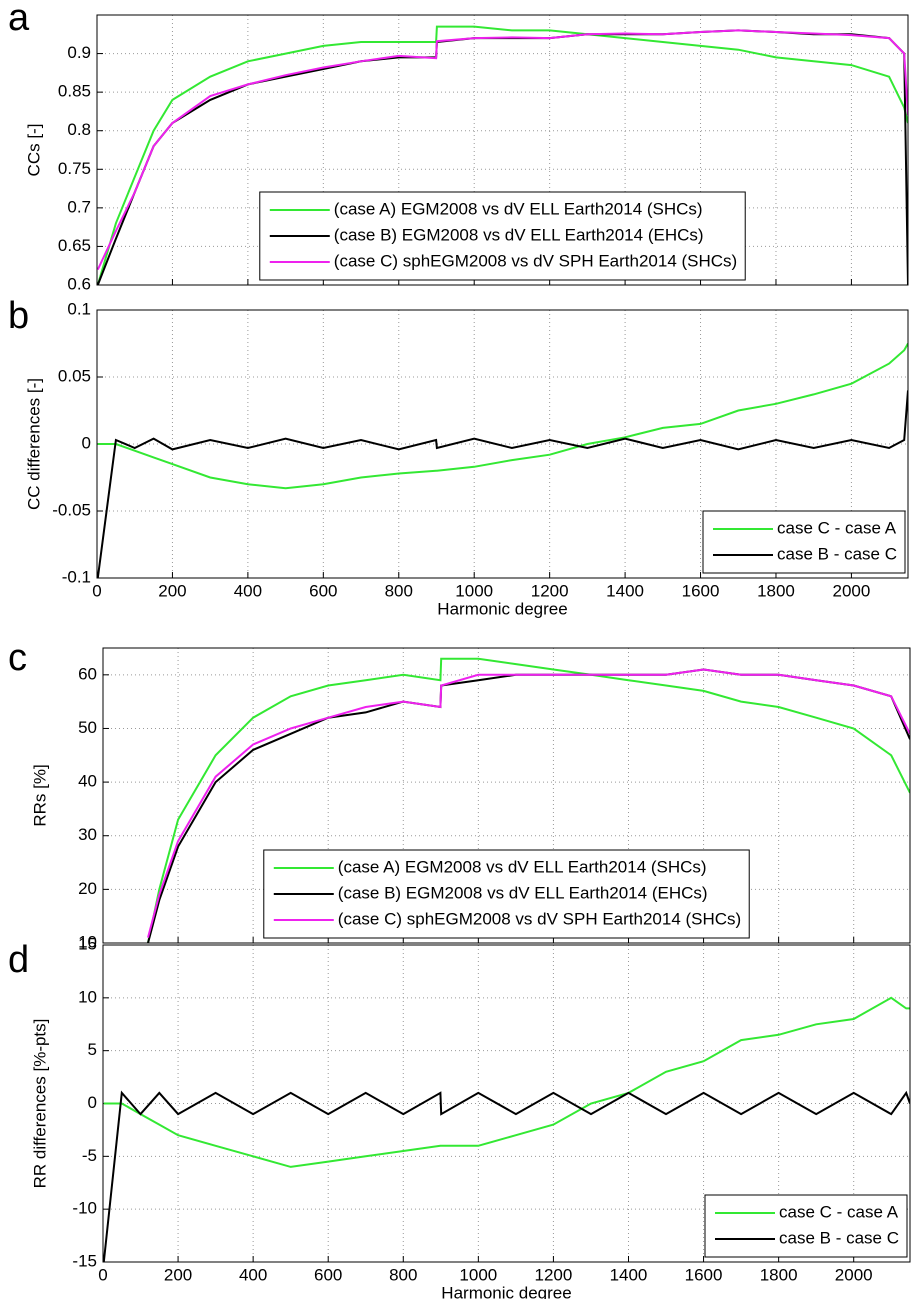  Describe the element at coordinates (92, 1049) in the screenshot. I see `y-tick-label: 5` at that location.